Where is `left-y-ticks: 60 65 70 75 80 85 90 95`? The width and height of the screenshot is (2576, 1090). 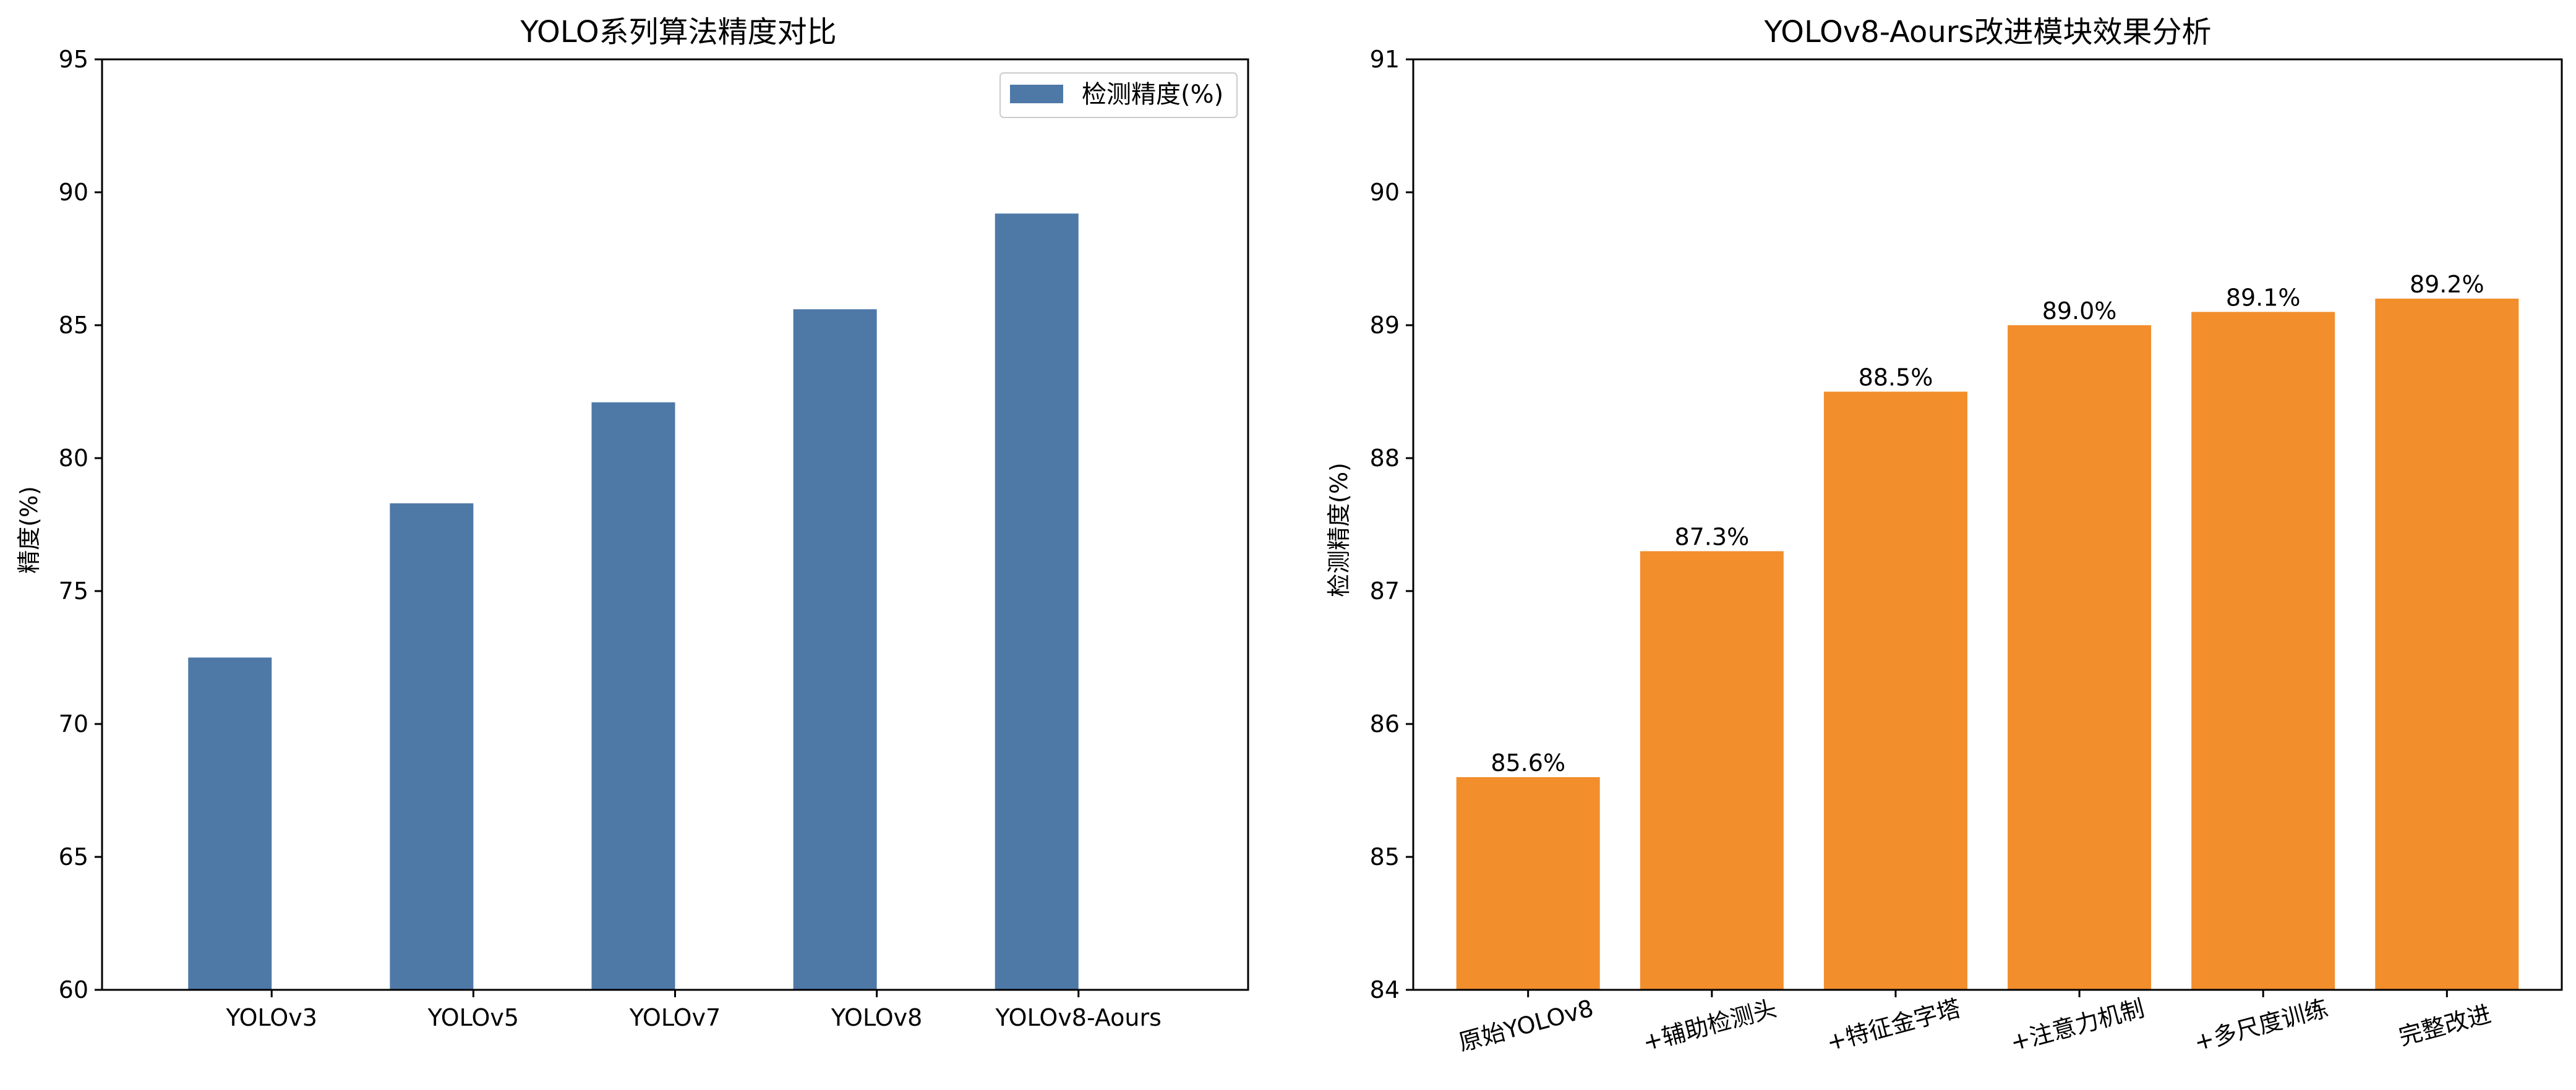
left-y-ticks: 60 65 70 75 80 85 90 95 is located at coordinates (80, 524).